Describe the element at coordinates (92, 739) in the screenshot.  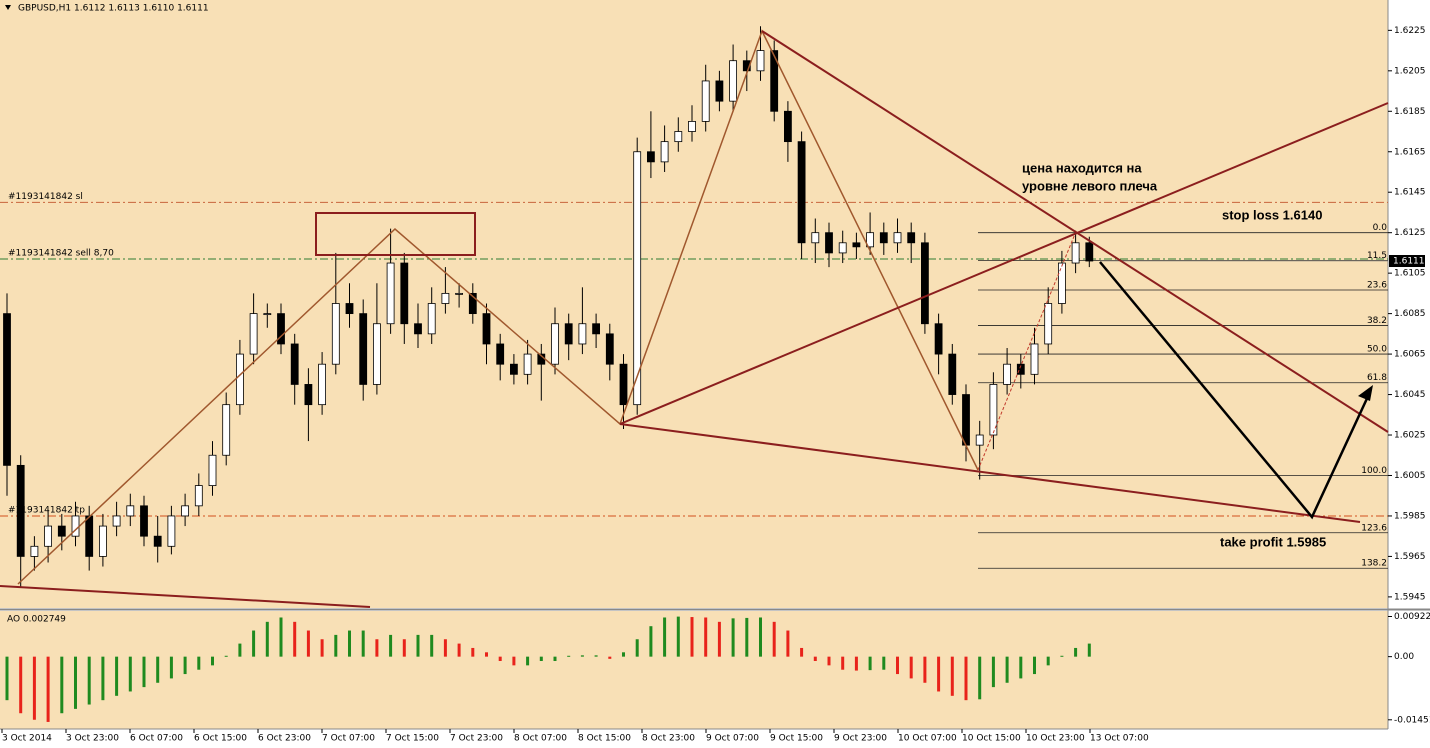
I see `x-tick-label: 3 Oct 23:00` at that location.